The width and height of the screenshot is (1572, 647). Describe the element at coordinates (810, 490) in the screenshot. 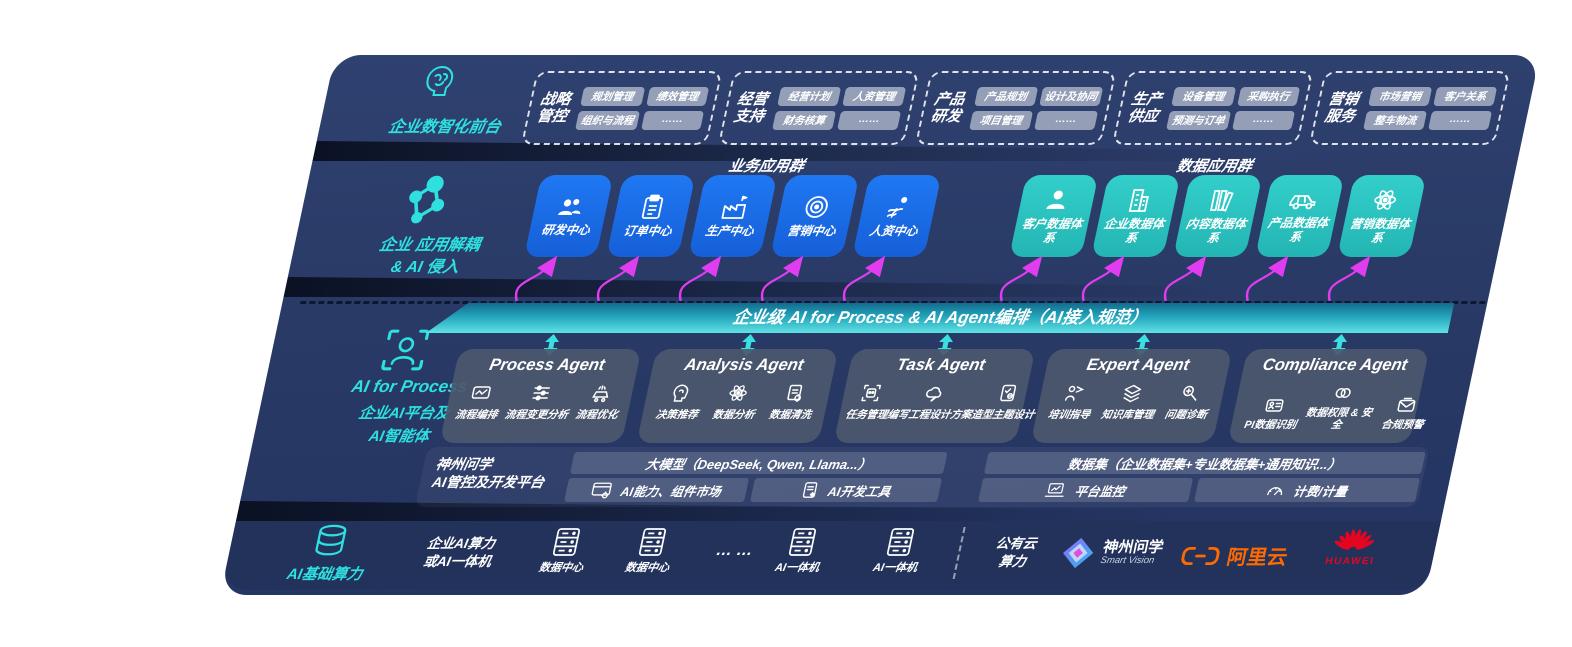

I see `doc-tool-icon` at that location.